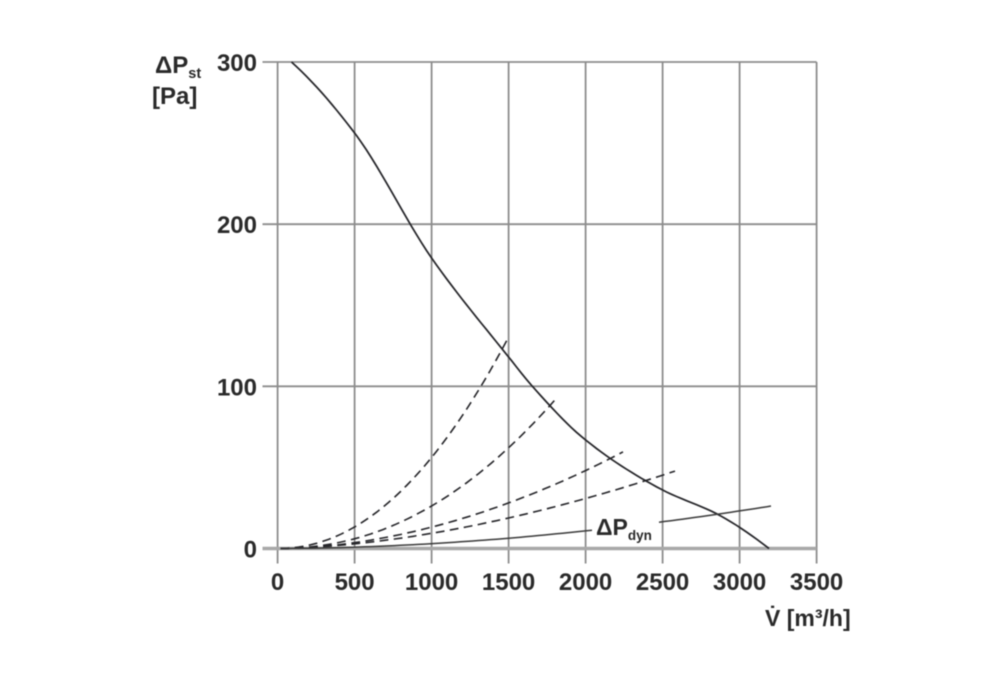 The height and width of the screenshot is (682, 1000). What do you see at coordinates (237, 63) in the screenshot?
I see `svg-text: 300` at bounding box center [237, 63].